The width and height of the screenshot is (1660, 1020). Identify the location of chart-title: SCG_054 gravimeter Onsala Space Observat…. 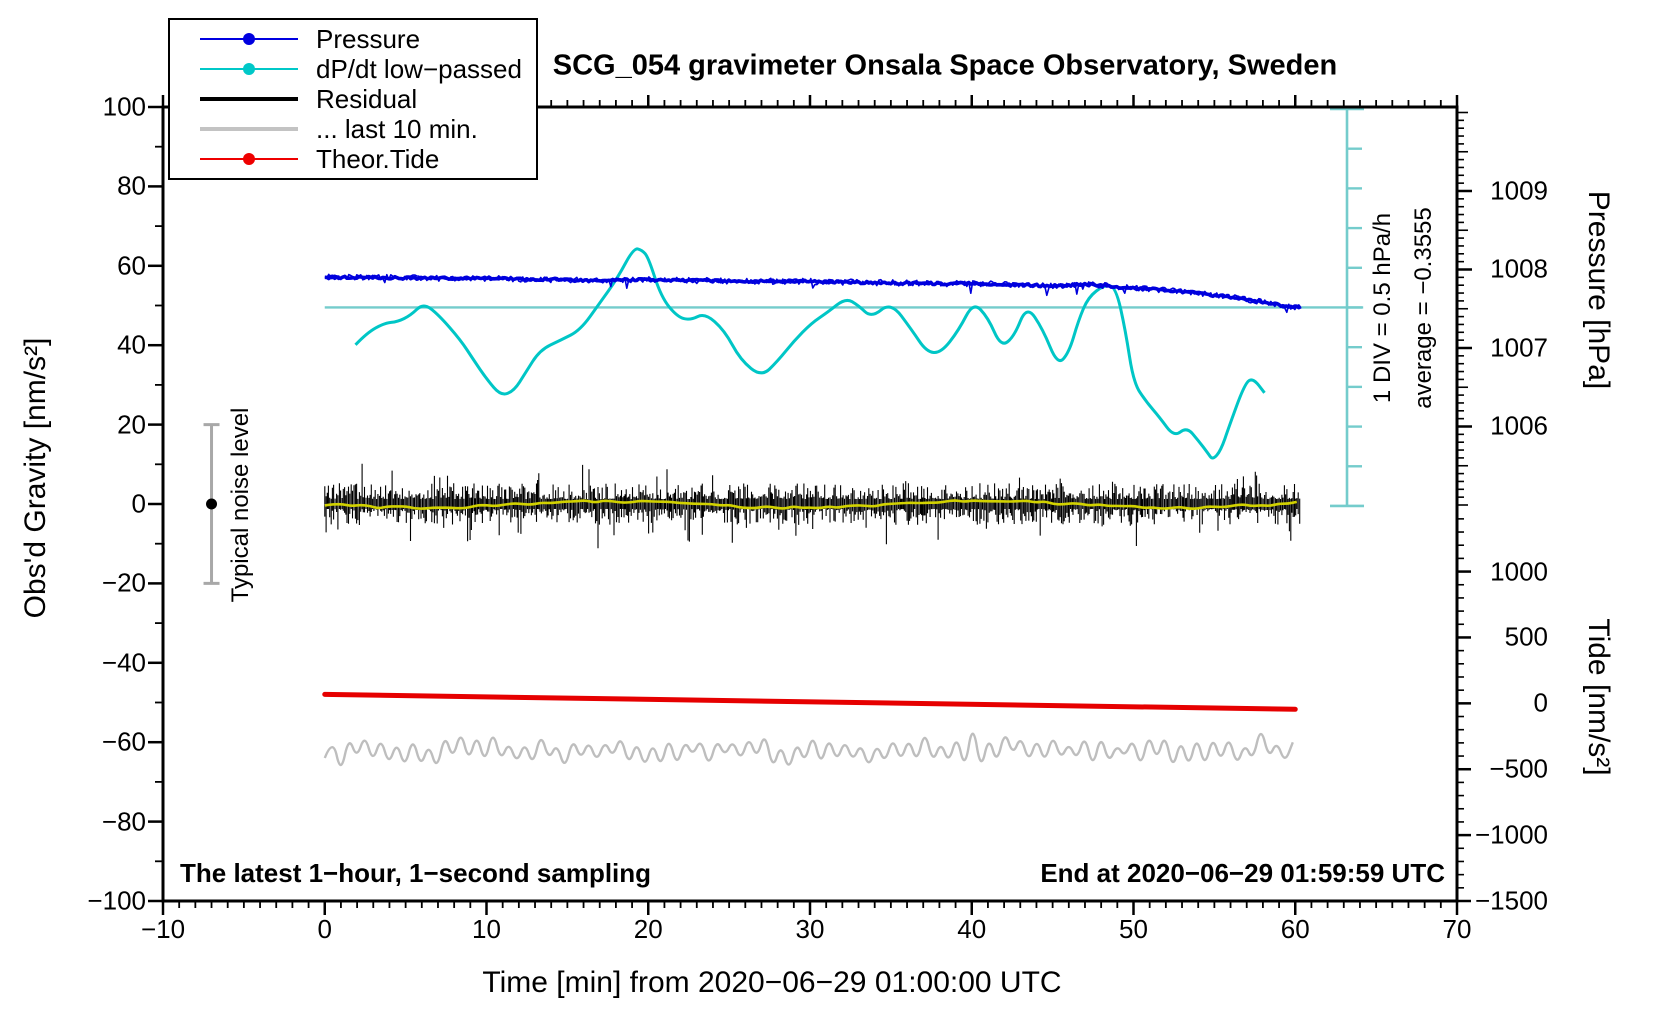
(945, 65).